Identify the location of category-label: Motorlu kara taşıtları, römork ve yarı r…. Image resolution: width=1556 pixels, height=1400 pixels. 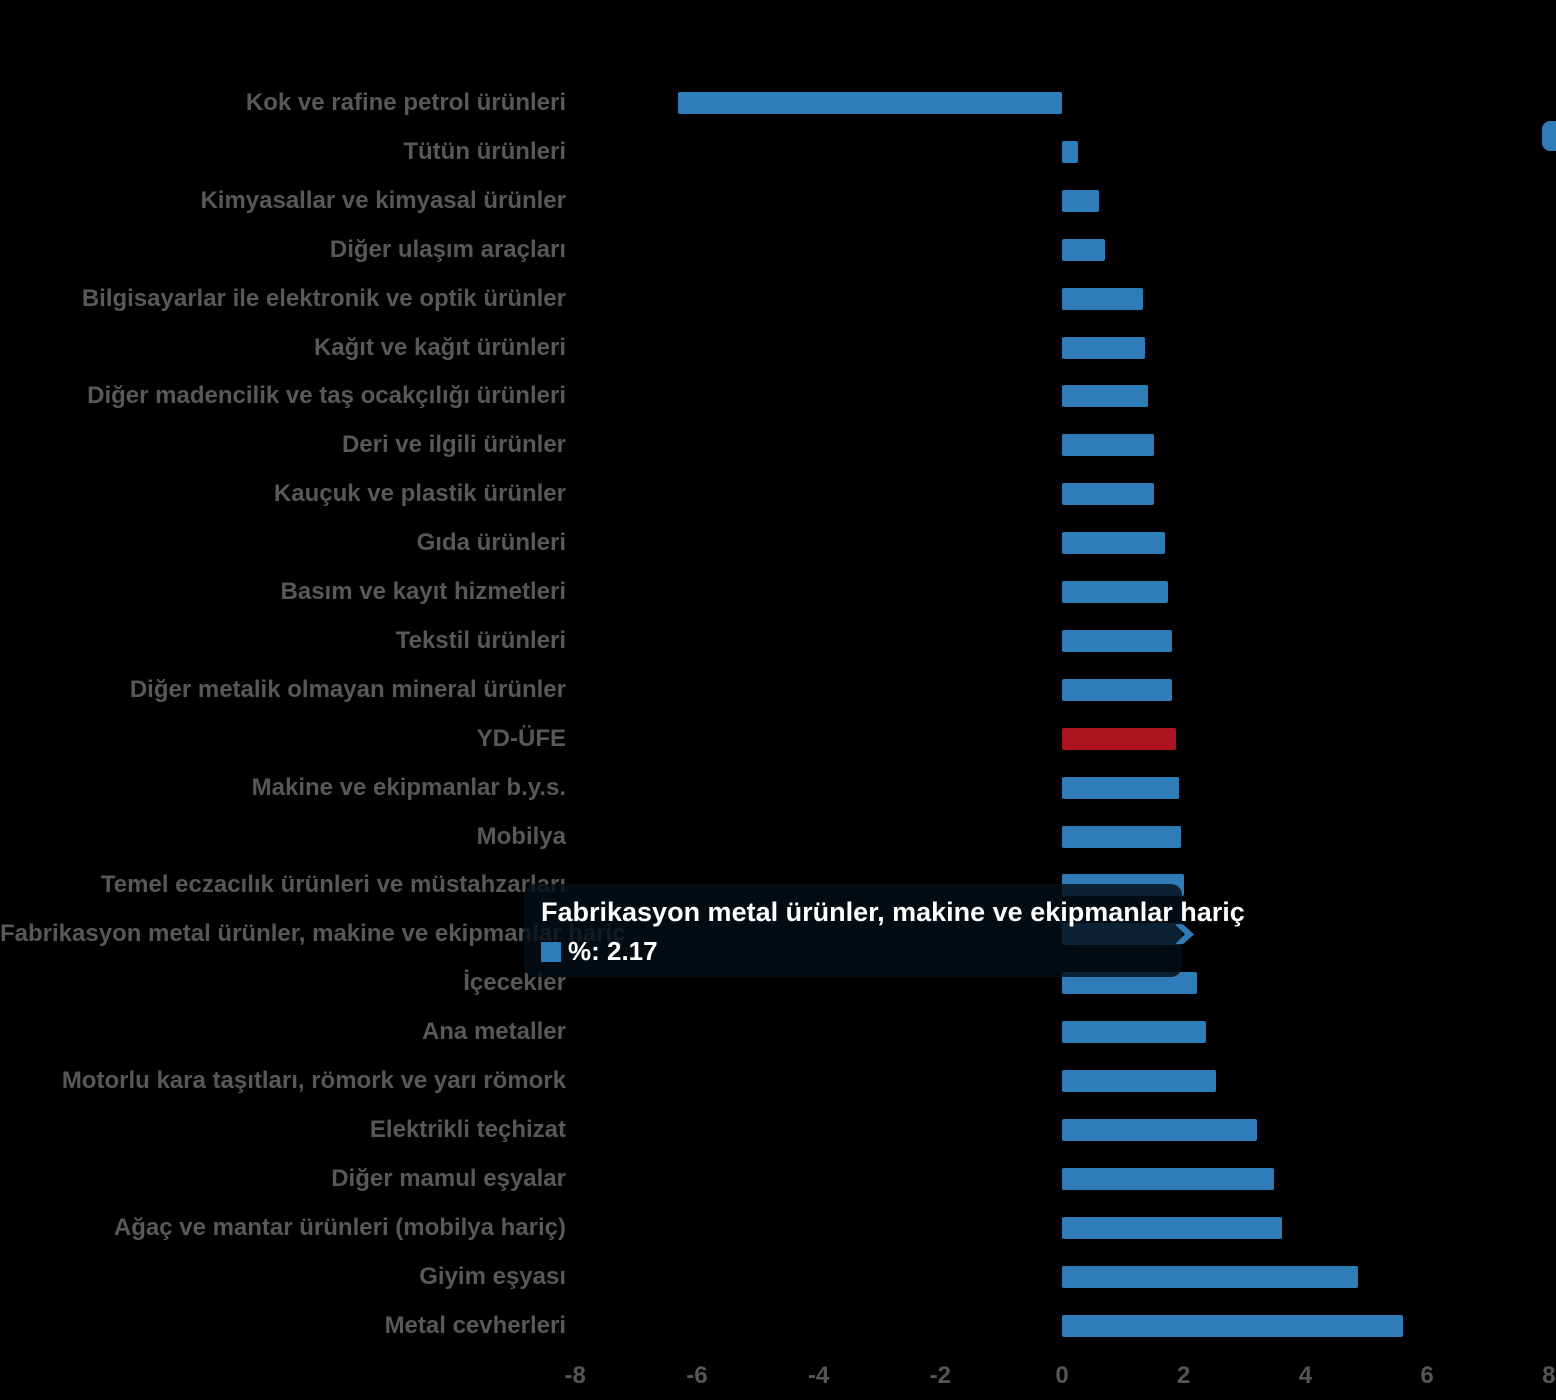
(313, 1080).